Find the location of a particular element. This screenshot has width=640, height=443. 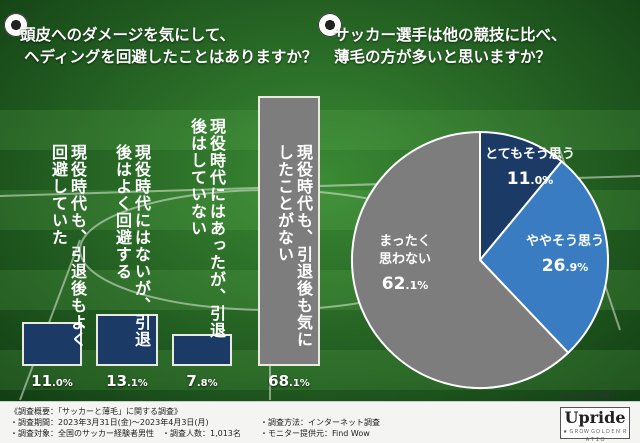

title-line: 薄毛の方が多いと思いますか？ is located at coordinates (443, 57).